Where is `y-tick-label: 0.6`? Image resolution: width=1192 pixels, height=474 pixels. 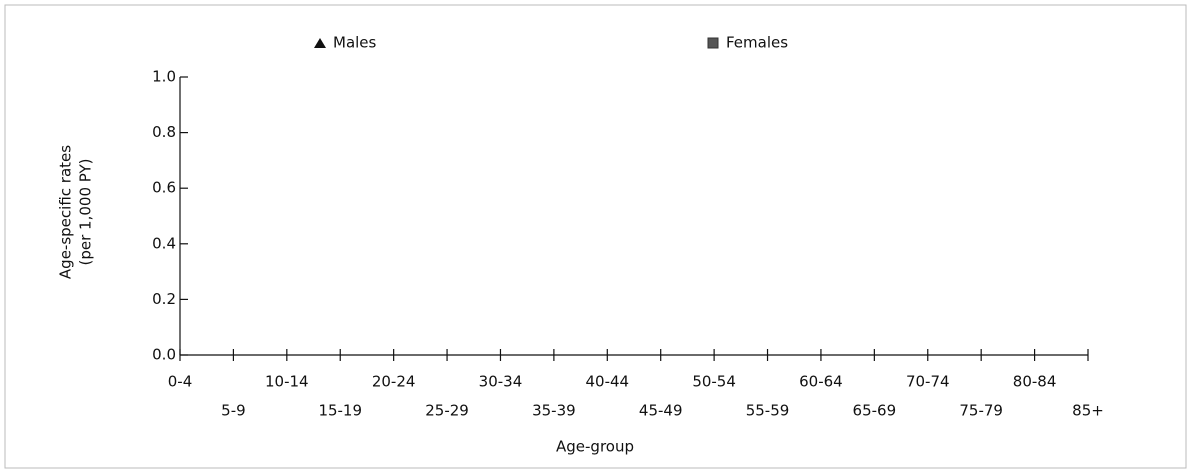
y-tick-label: 0.6 is located at coordinates (164, 188).